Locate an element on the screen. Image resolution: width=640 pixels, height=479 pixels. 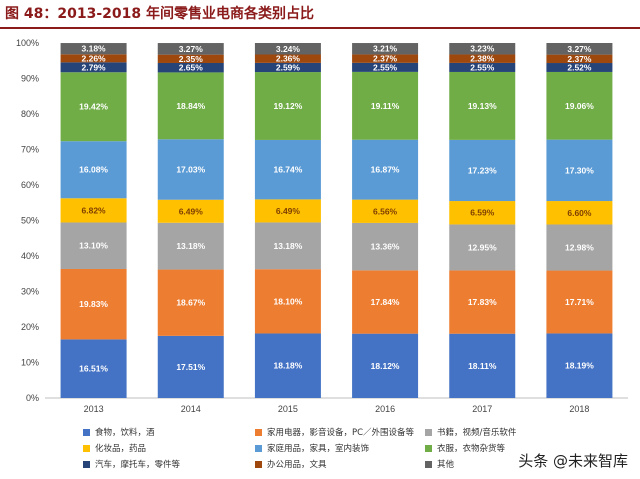
data-label: 13.18% is located at coordinates (287, 246).